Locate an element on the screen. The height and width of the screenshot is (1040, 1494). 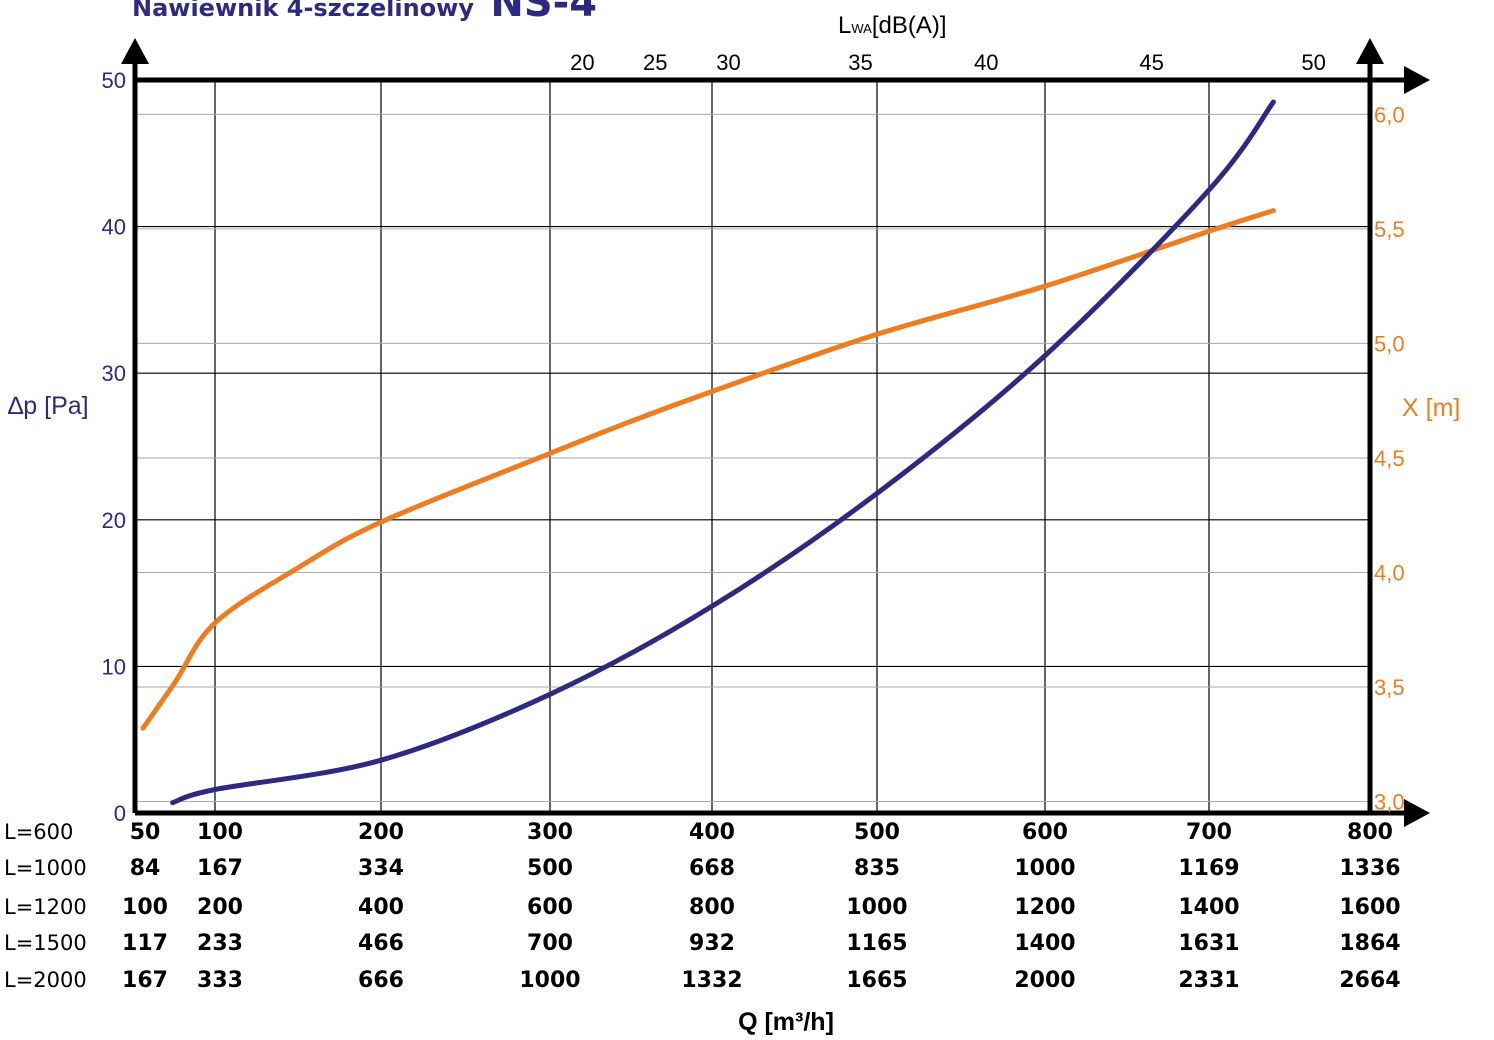
table-cell: 668 is located at coordinates (712, 868).